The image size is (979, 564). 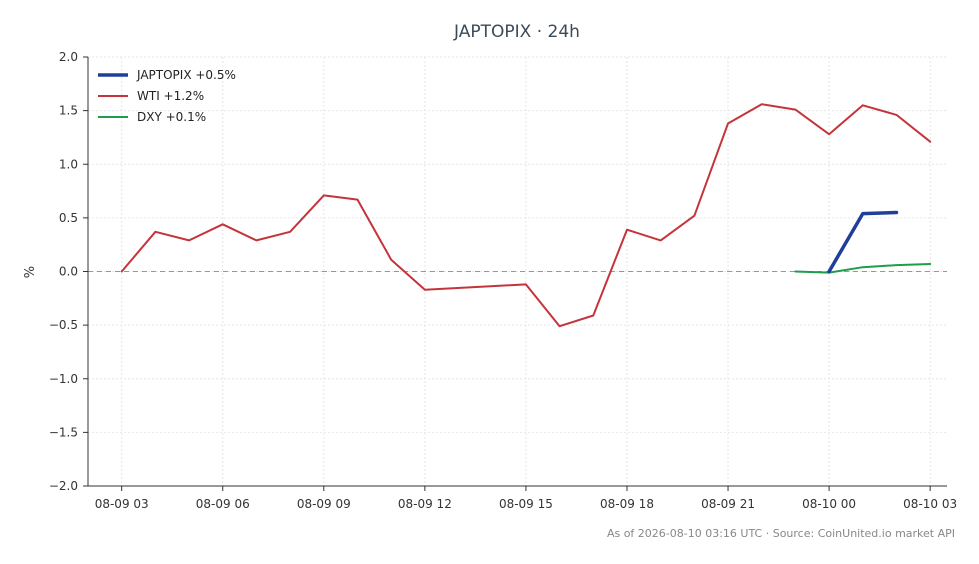 What do you see at coordinates (516, 32) in the screenshot?
I see `chart-title: JAPTOPIX · 24h` at bounding box center [516, 32].